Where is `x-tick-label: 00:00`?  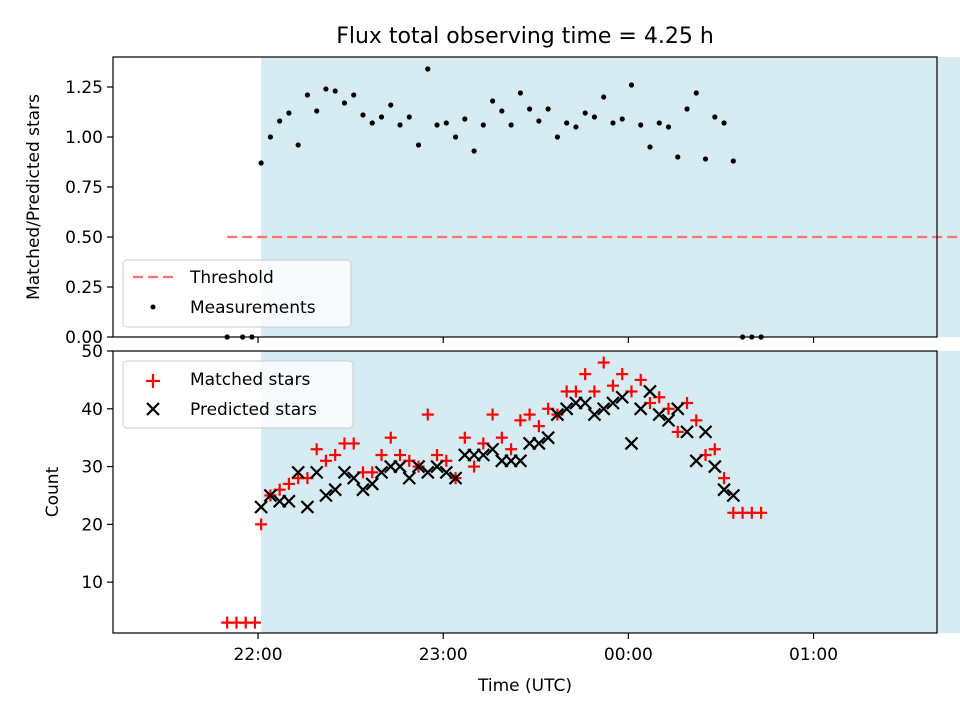
x-tick-label: 00:00 is located at coordinates (628, 655).